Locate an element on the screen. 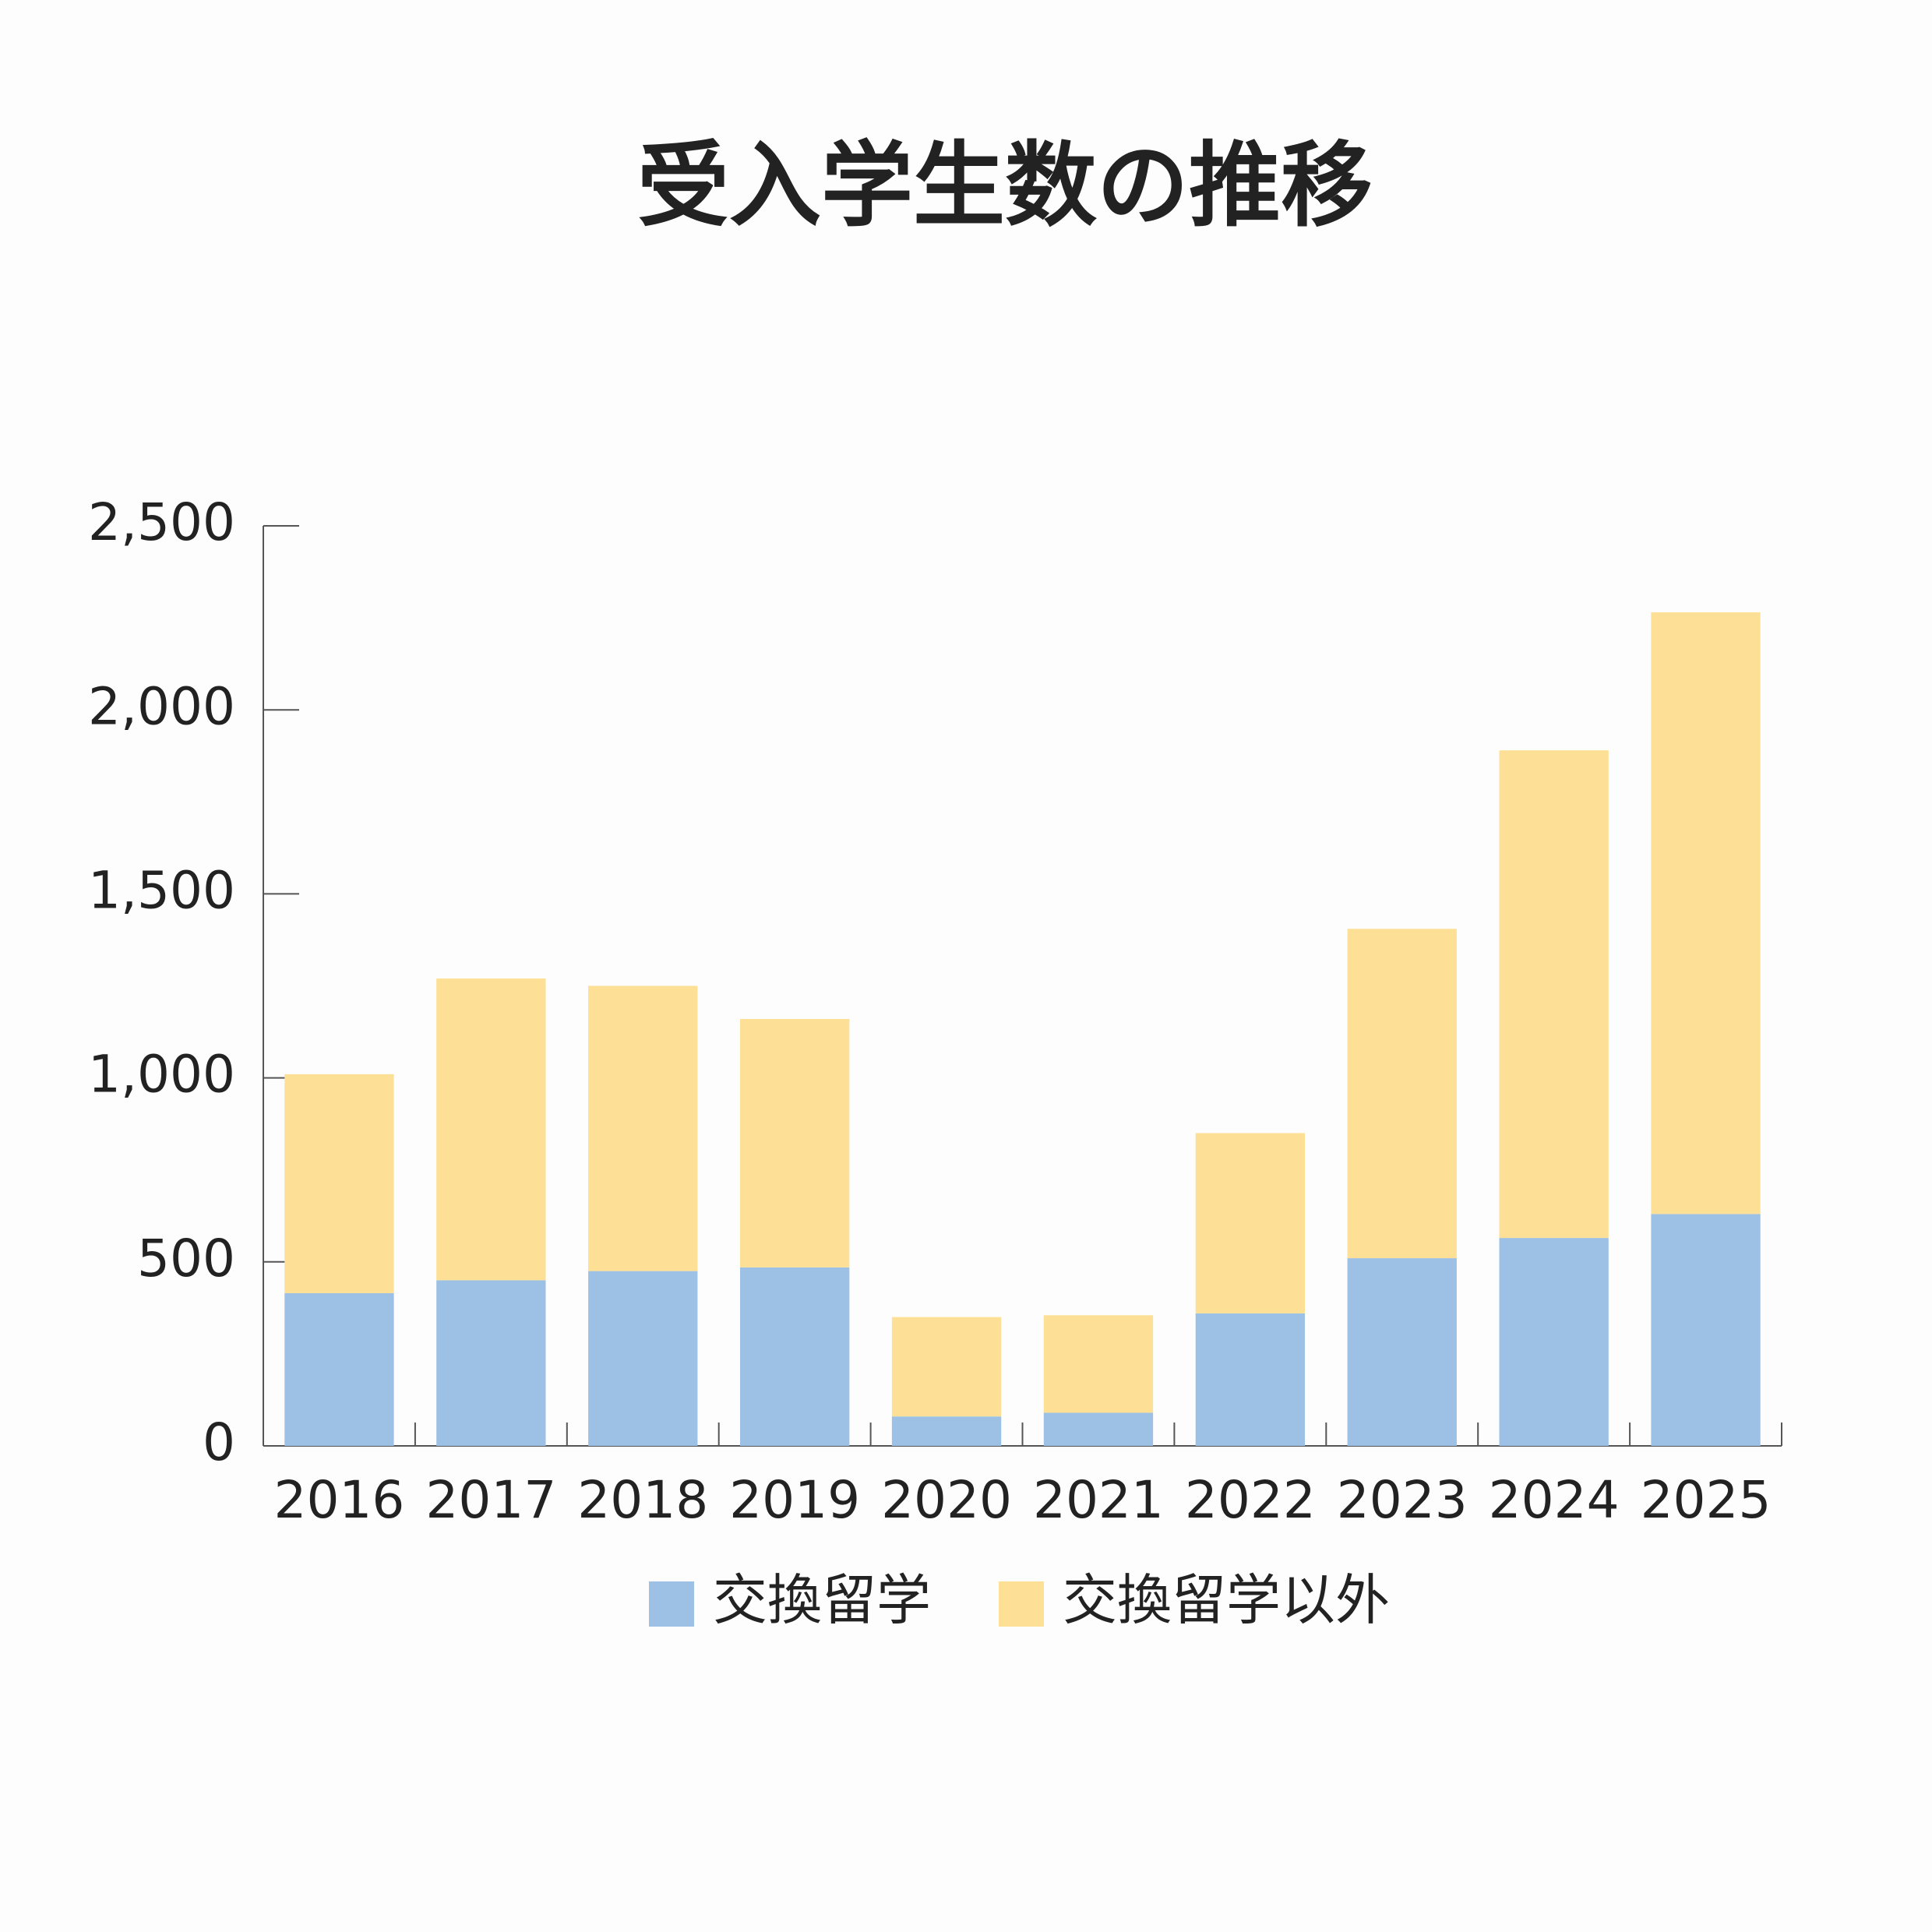 The width and height of the screenshot is (1932, 1932). legend-label: 交換留学 is located at coordinates (822, 1600).